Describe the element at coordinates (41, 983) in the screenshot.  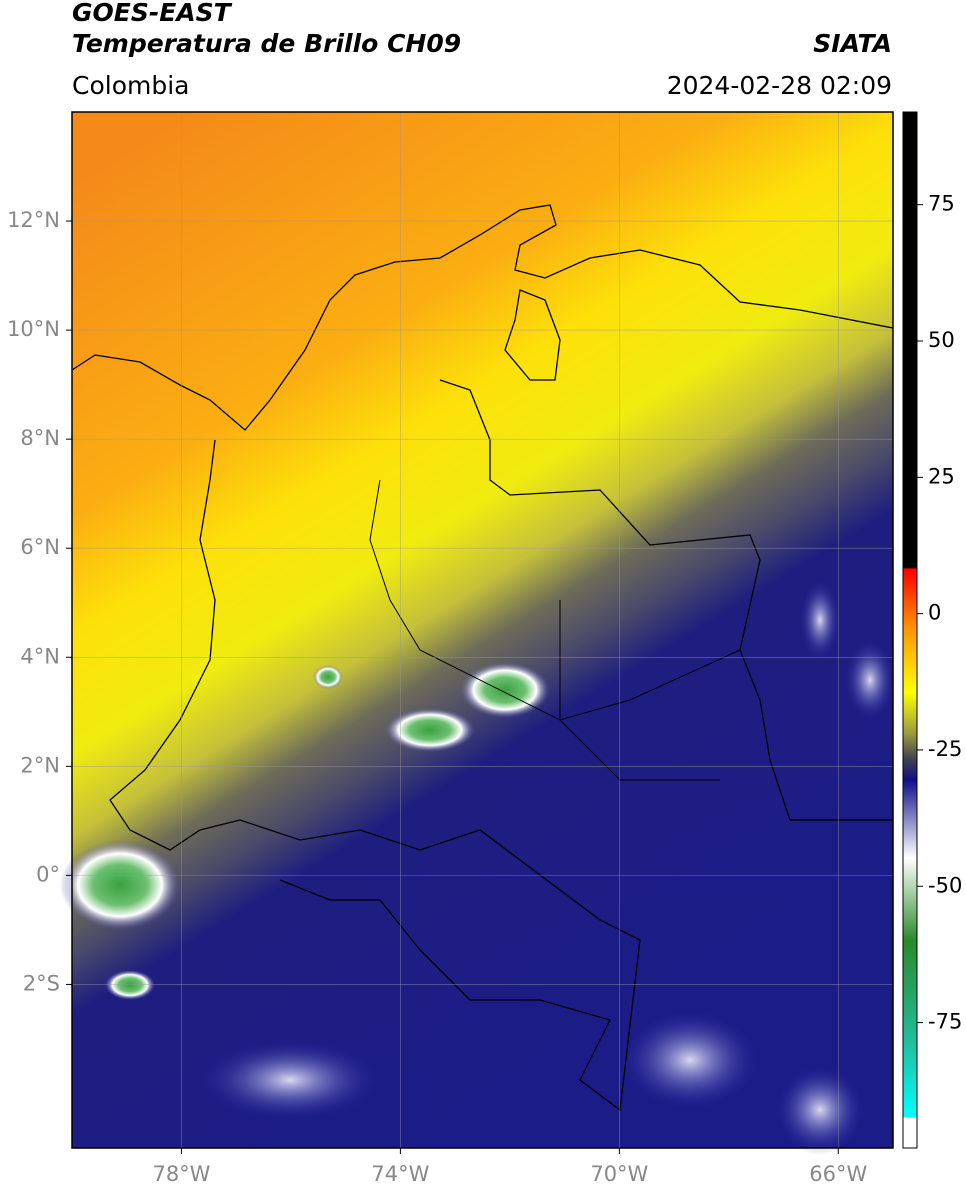
I see `lat-tick-label: 2°S` at that location.